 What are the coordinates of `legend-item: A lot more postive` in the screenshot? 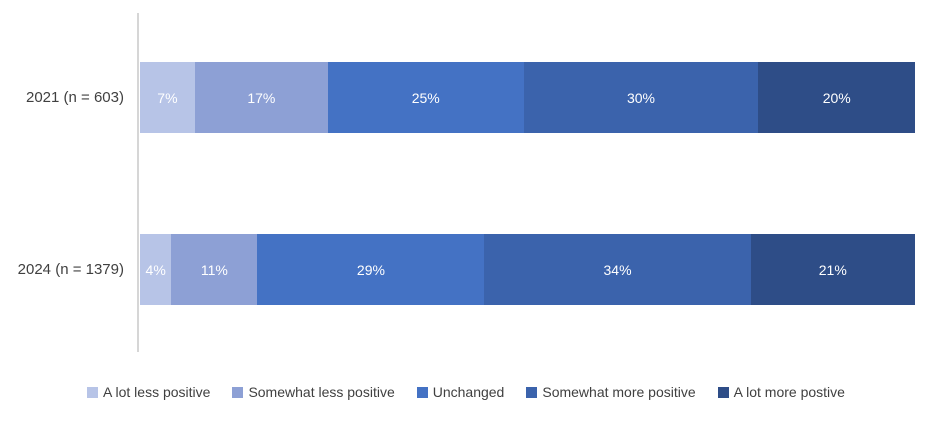 It's located at (781, 392).